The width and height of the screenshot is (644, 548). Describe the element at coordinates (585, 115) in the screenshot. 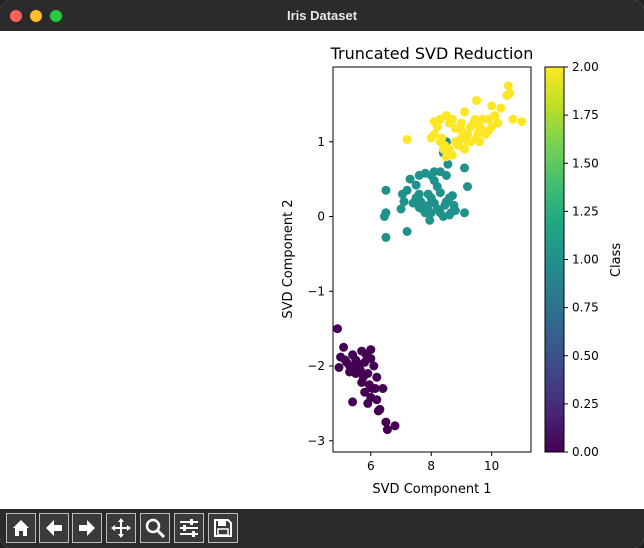

I see `colorbar-tick-label: 1.75` at that location.